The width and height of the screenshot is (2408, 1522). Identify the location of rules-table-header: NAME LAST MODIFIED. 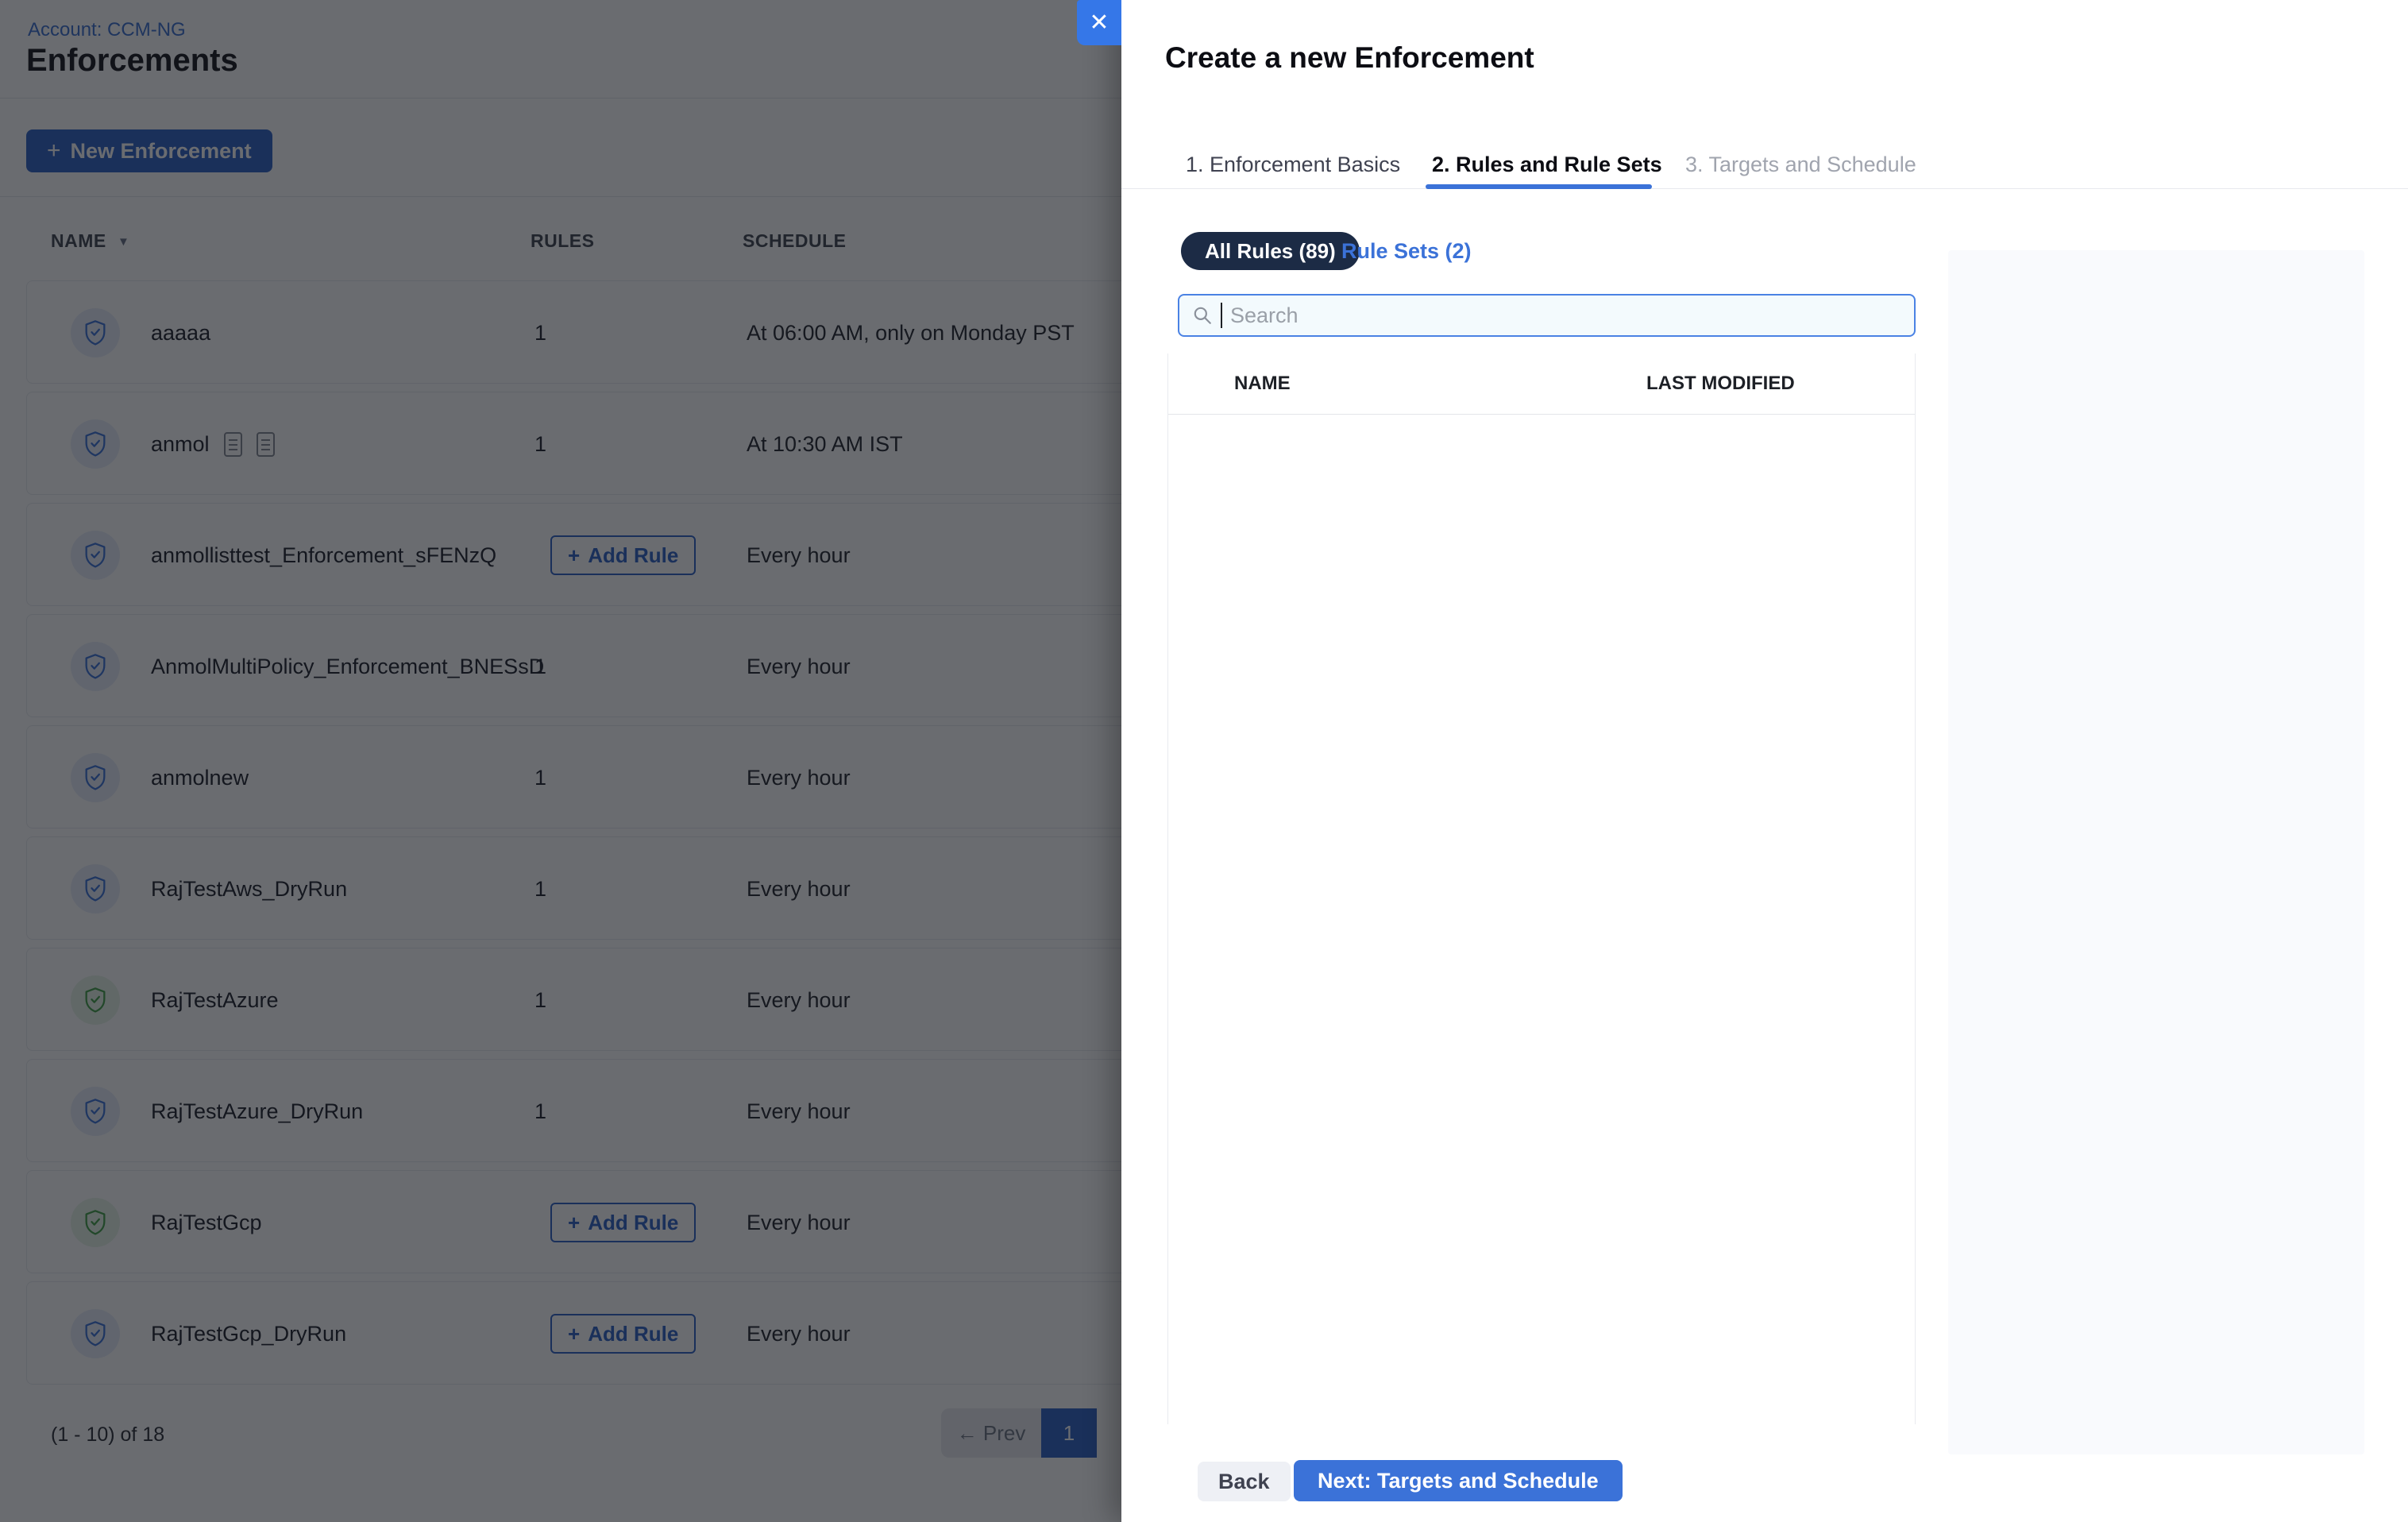
(1541, 384).